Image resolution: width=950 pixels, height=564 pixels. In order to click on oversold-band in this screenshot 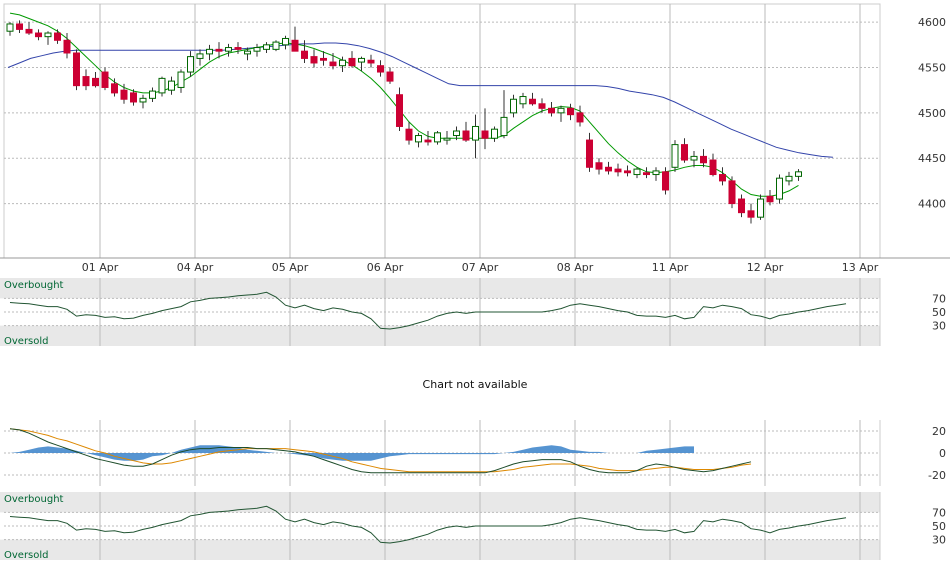, I will do `click(440, 549)`.